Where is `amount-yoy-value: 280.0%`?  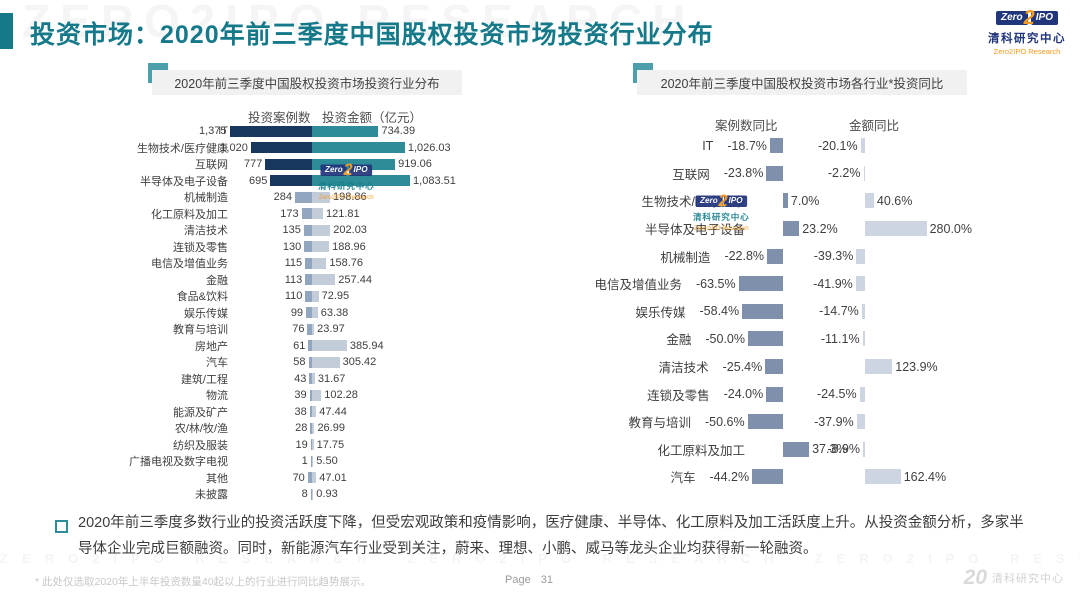
amount-yoy-value: 280.0% is located at coordinates (950, 228).